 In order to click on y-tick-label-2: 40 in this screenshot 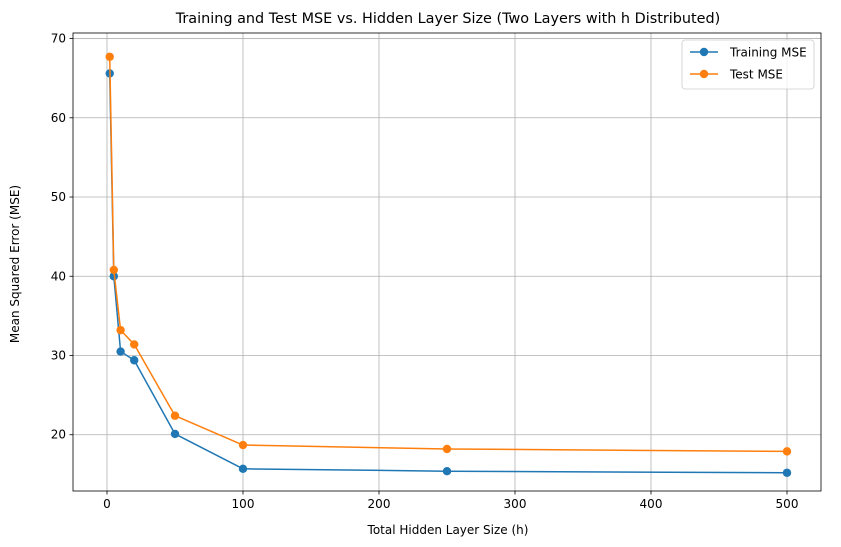, I will do `click(58, 276)`.